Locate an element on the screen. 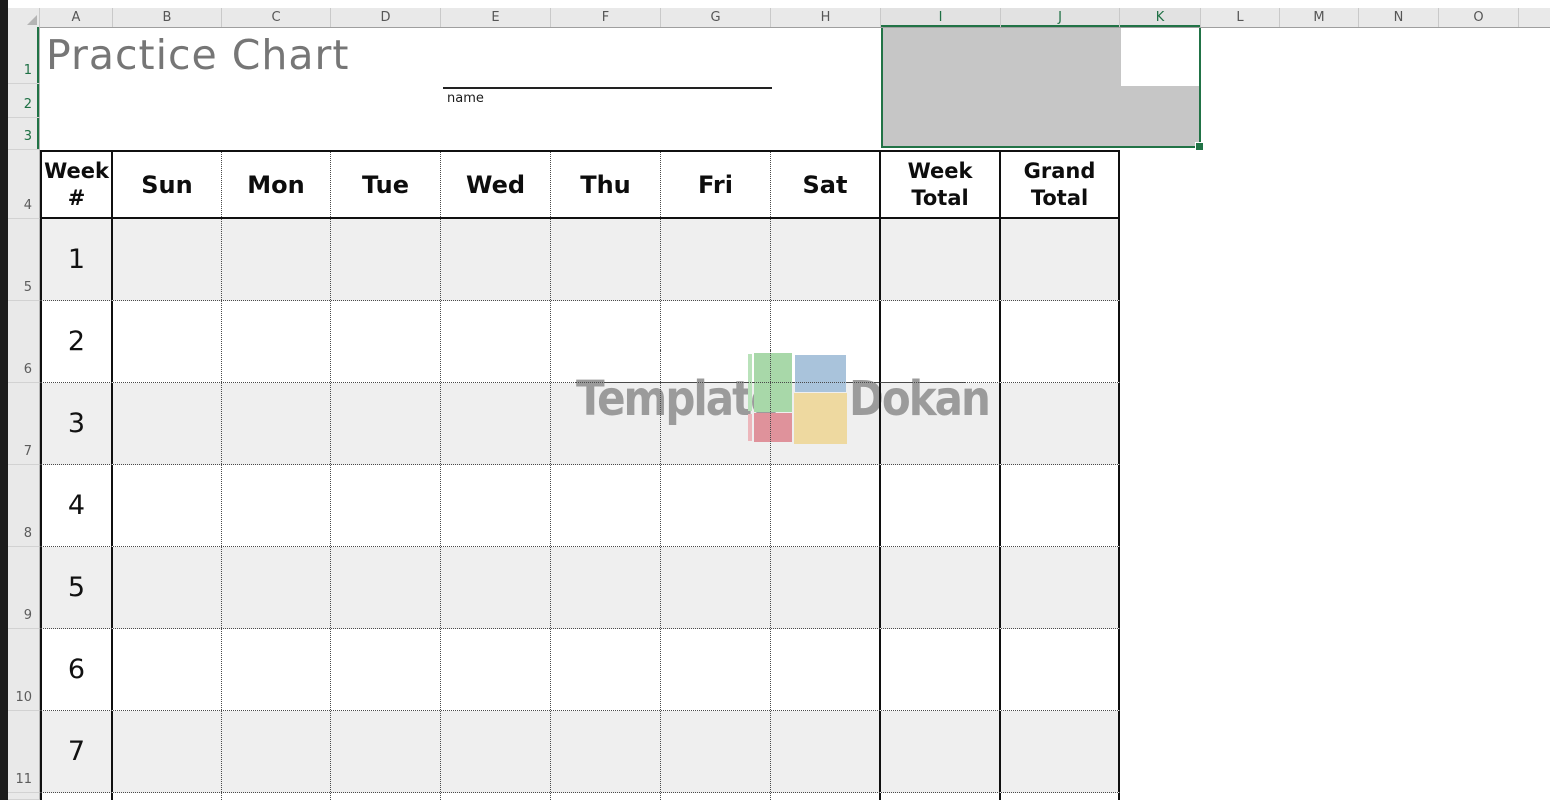 This screenshot has width=1550, height=800. row-header-11: 11 is located at coordinates (24, 752).